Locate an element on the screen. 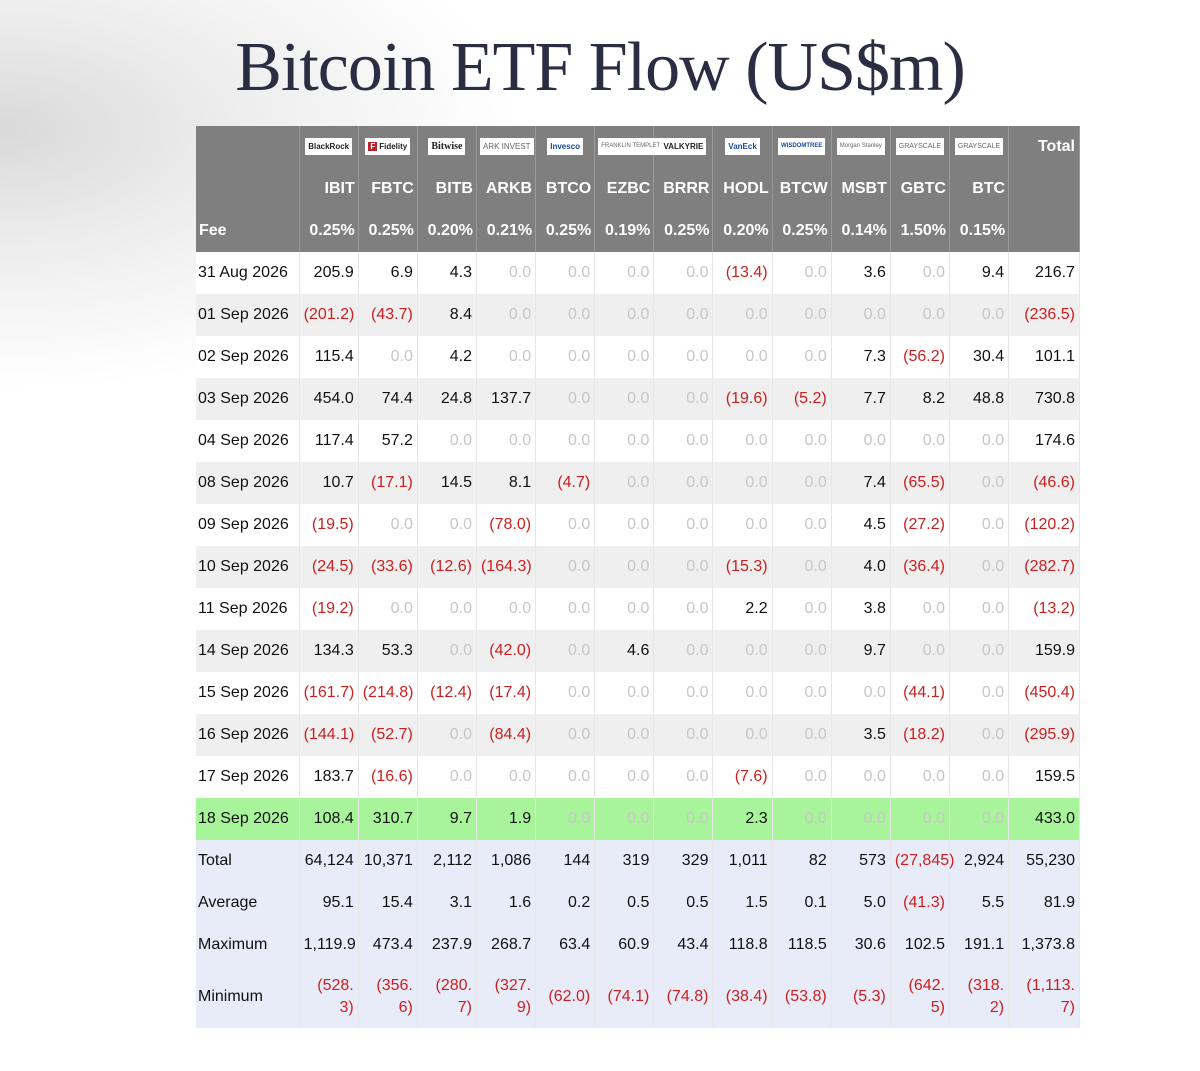  flow-cell: (44.1) is located at coordinates (920, 693).